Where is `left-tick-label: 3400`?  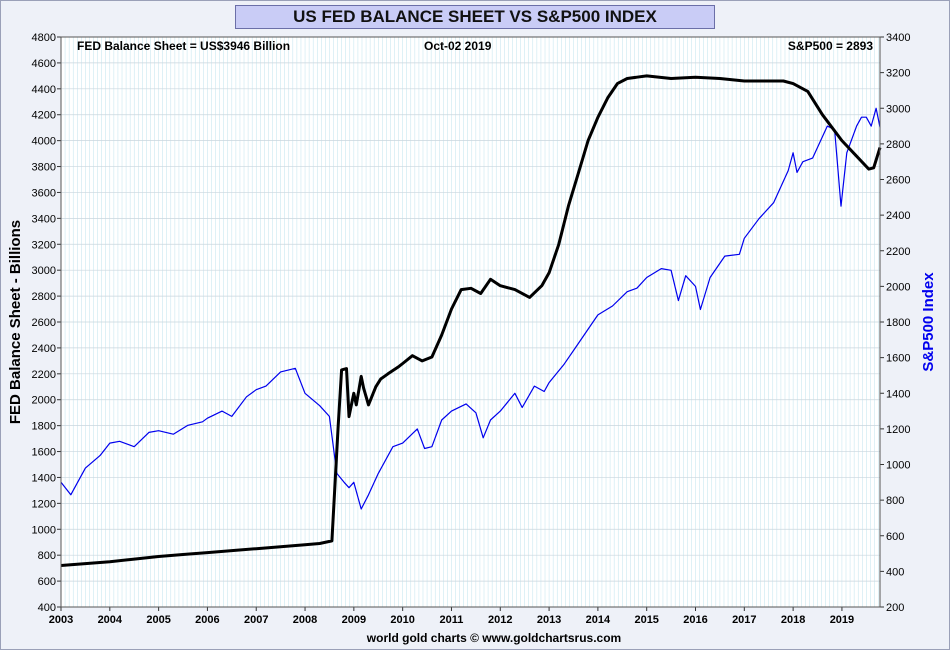 left-tick-label: 3400 is located at coordinates (44, 219).